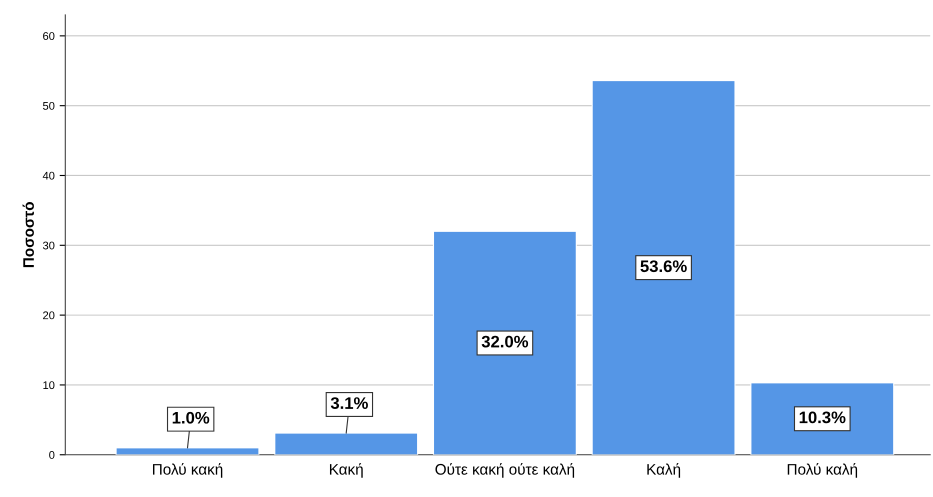  Describe the element at coordinates (663, 470) in the screenshot. I see `x-tick-label: Καλή` at that location.